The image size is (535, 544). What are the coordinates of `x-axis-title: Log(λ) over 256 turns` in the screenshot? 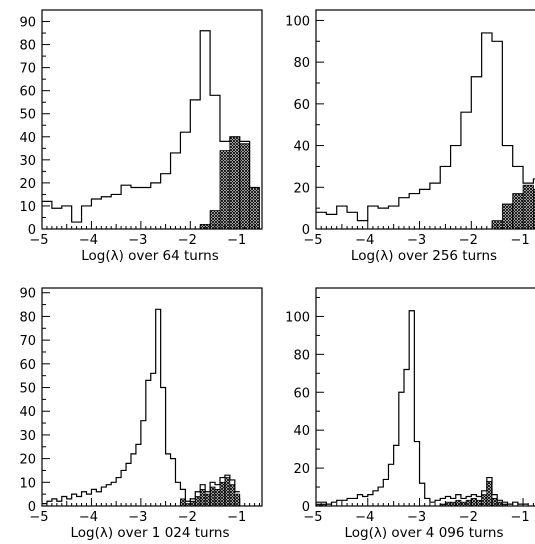 It's located at (424, 256).